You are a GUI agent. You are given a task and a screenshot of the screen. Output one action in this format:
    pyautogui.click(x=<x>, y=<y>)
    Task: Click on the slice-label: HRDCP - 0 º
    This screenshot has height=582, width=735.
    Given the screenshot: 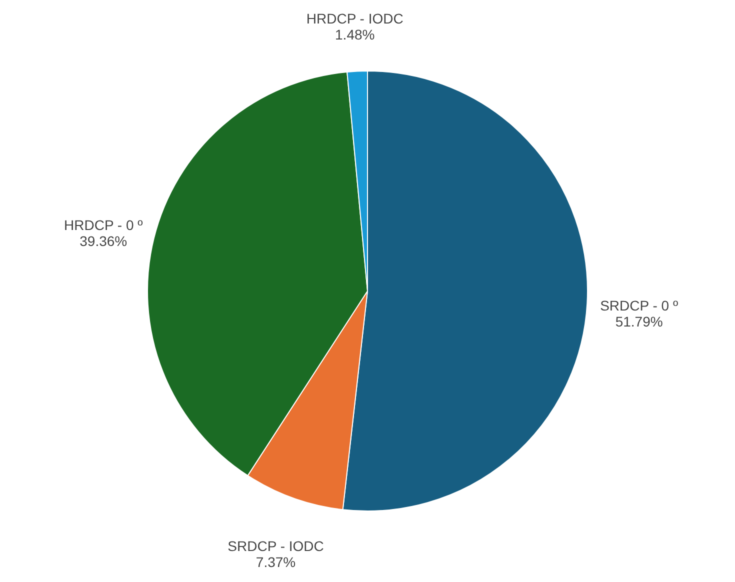 What is the action you would take?
    pyautogui.click(x=103, y=225)
    